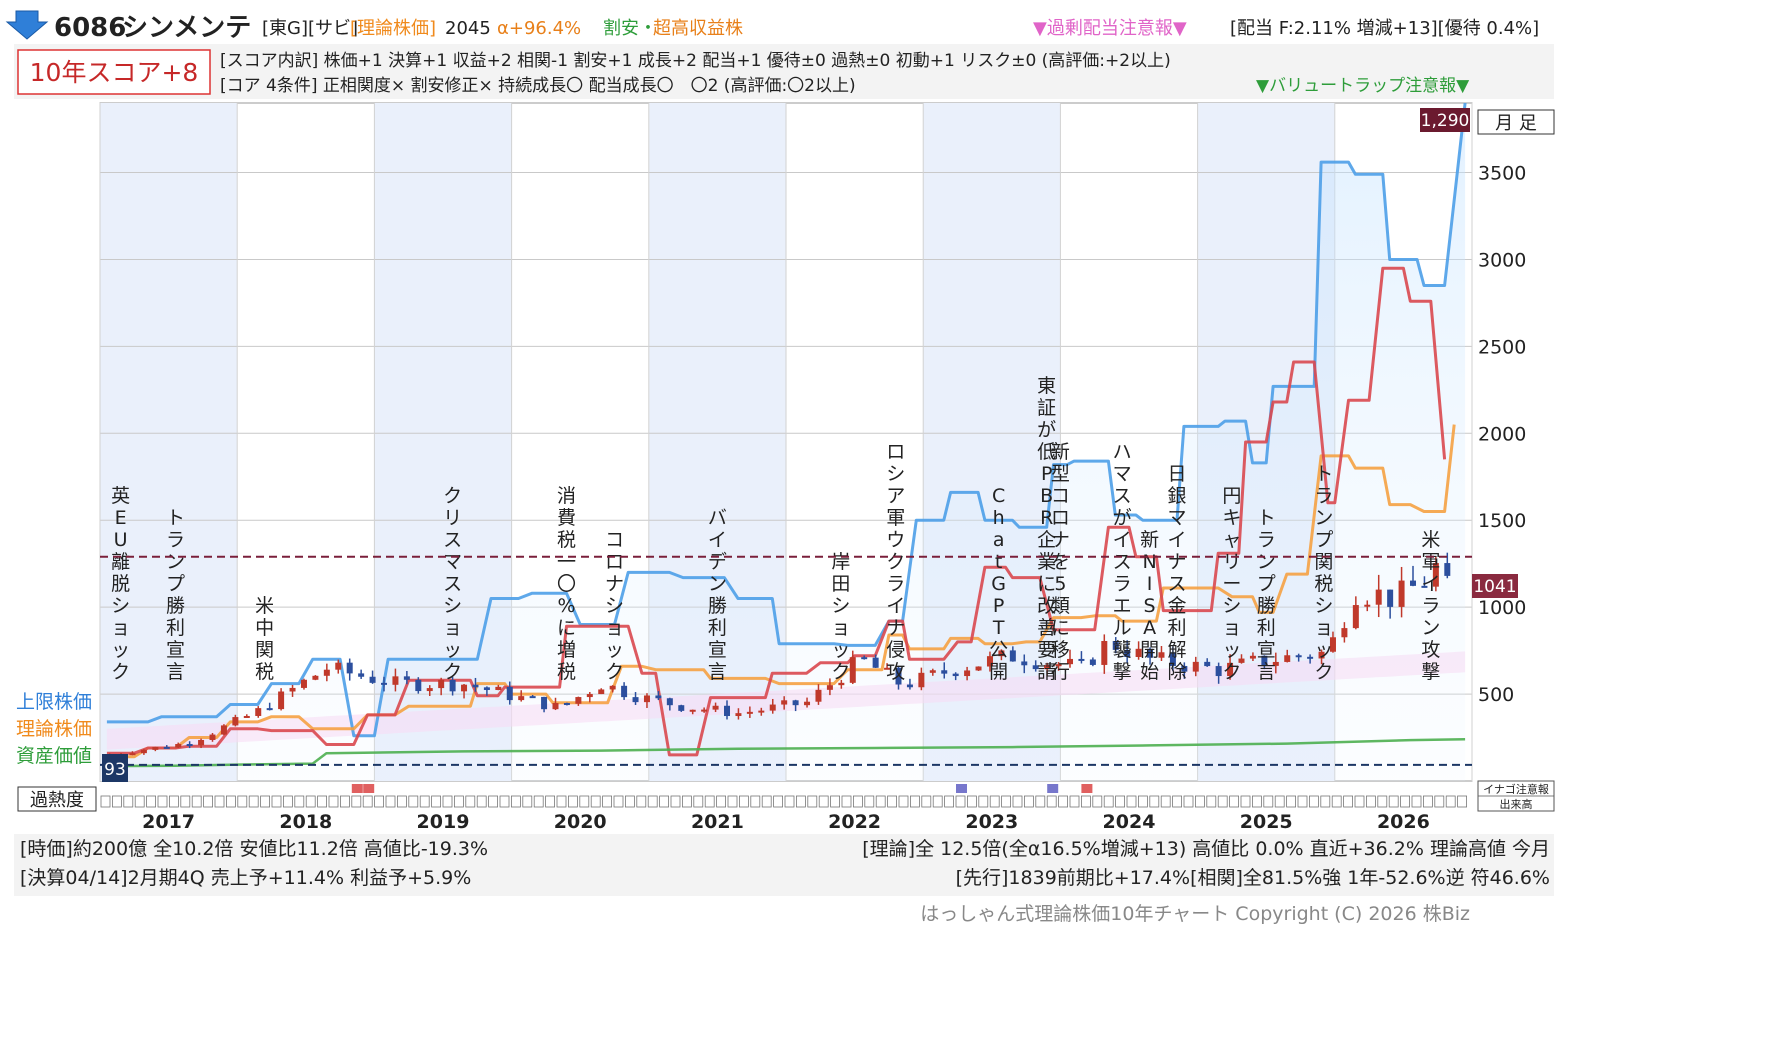 The height and width of the screenshot is (1058, 1780). I want to click on score-badge-text: 10年スコア+8, so click(114, 72).